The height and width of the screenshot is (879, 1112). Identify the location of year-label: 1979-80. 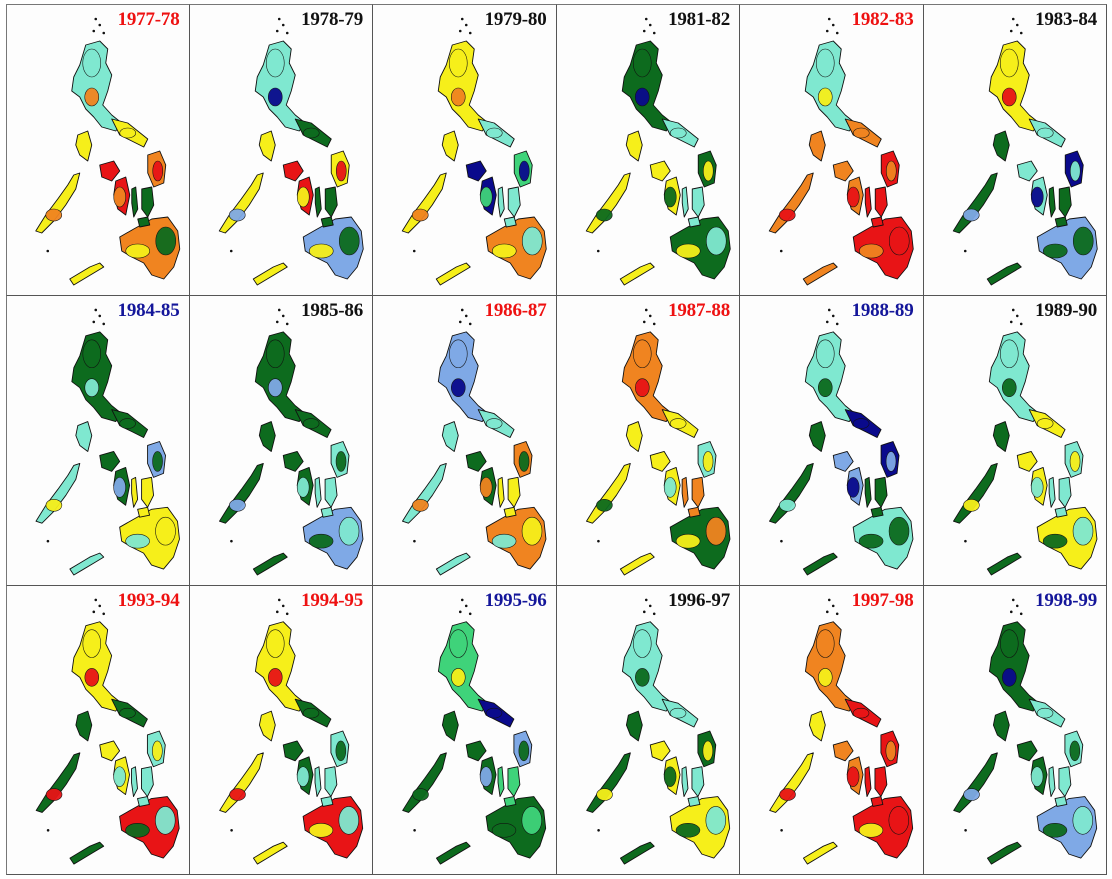
(515, 19).